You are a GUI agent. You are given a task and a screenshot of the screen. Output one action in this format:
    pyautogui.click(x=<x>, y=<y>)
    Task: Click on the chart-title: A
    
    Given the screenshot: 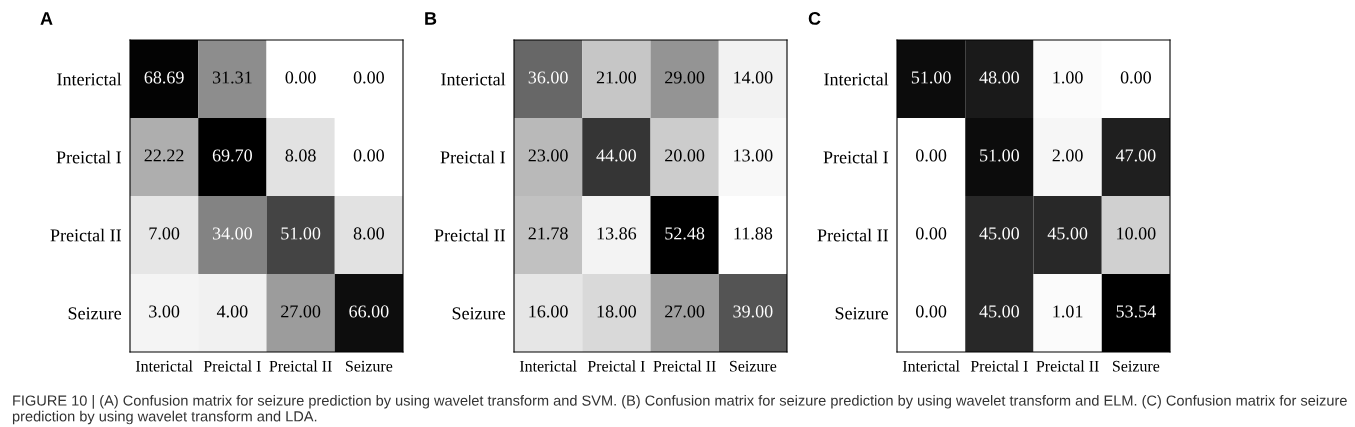 What is the action you would take?
    pyautogui.click(x=46, y=18)
    